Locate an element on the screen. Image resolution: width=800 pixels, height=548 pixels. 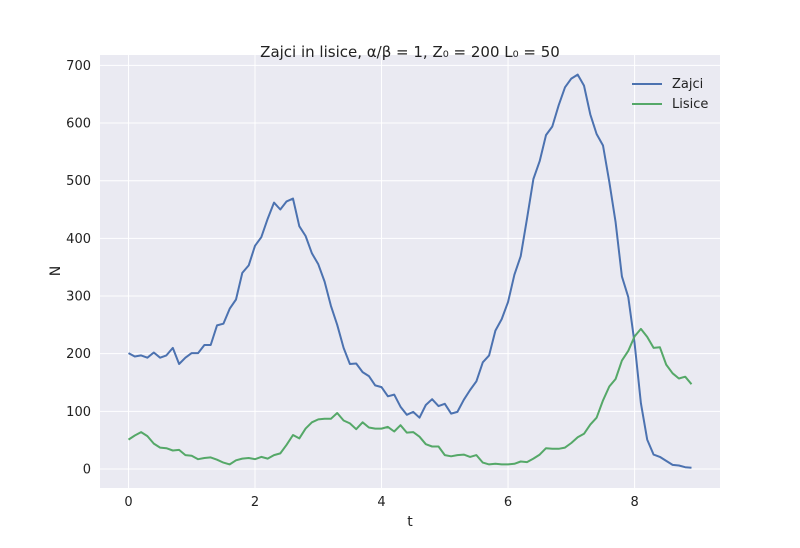
x-tick-label: 0 is located at coordinates (128, 502).